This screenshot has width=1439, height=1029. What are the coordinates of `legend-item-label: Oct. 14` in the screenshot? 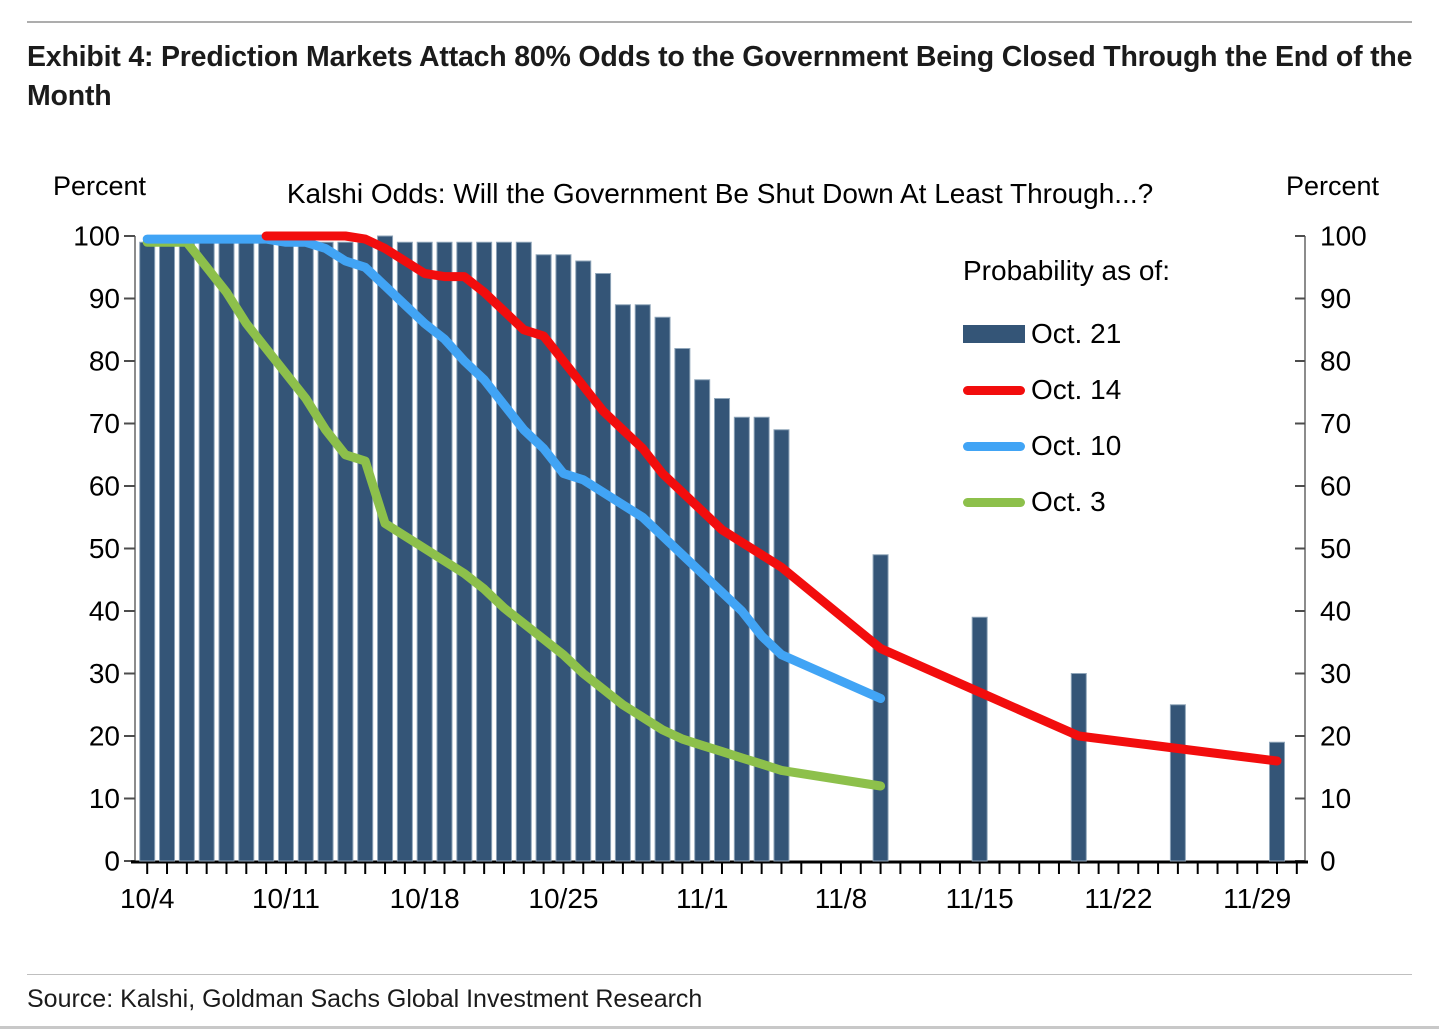 It's located at (1076, 389).